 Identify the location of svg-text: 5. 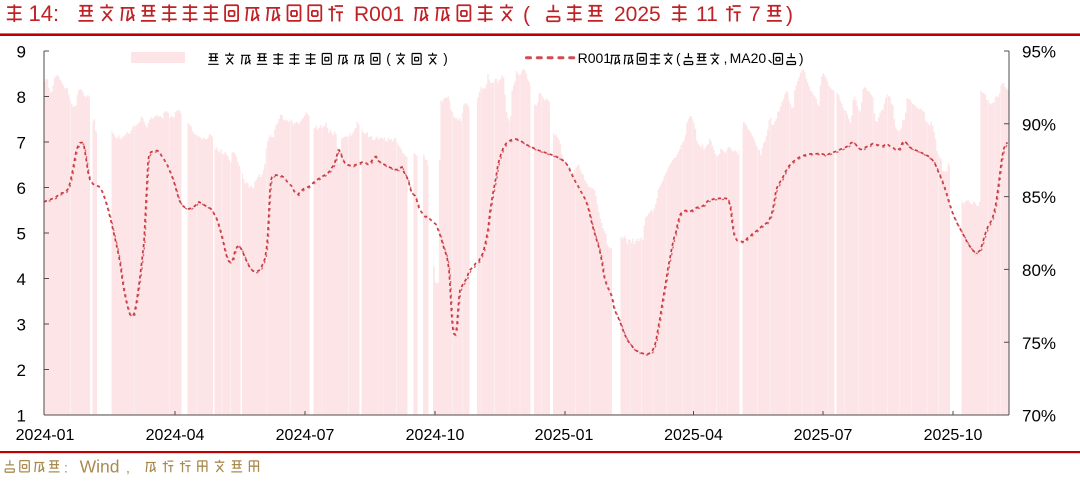
(21, 234).